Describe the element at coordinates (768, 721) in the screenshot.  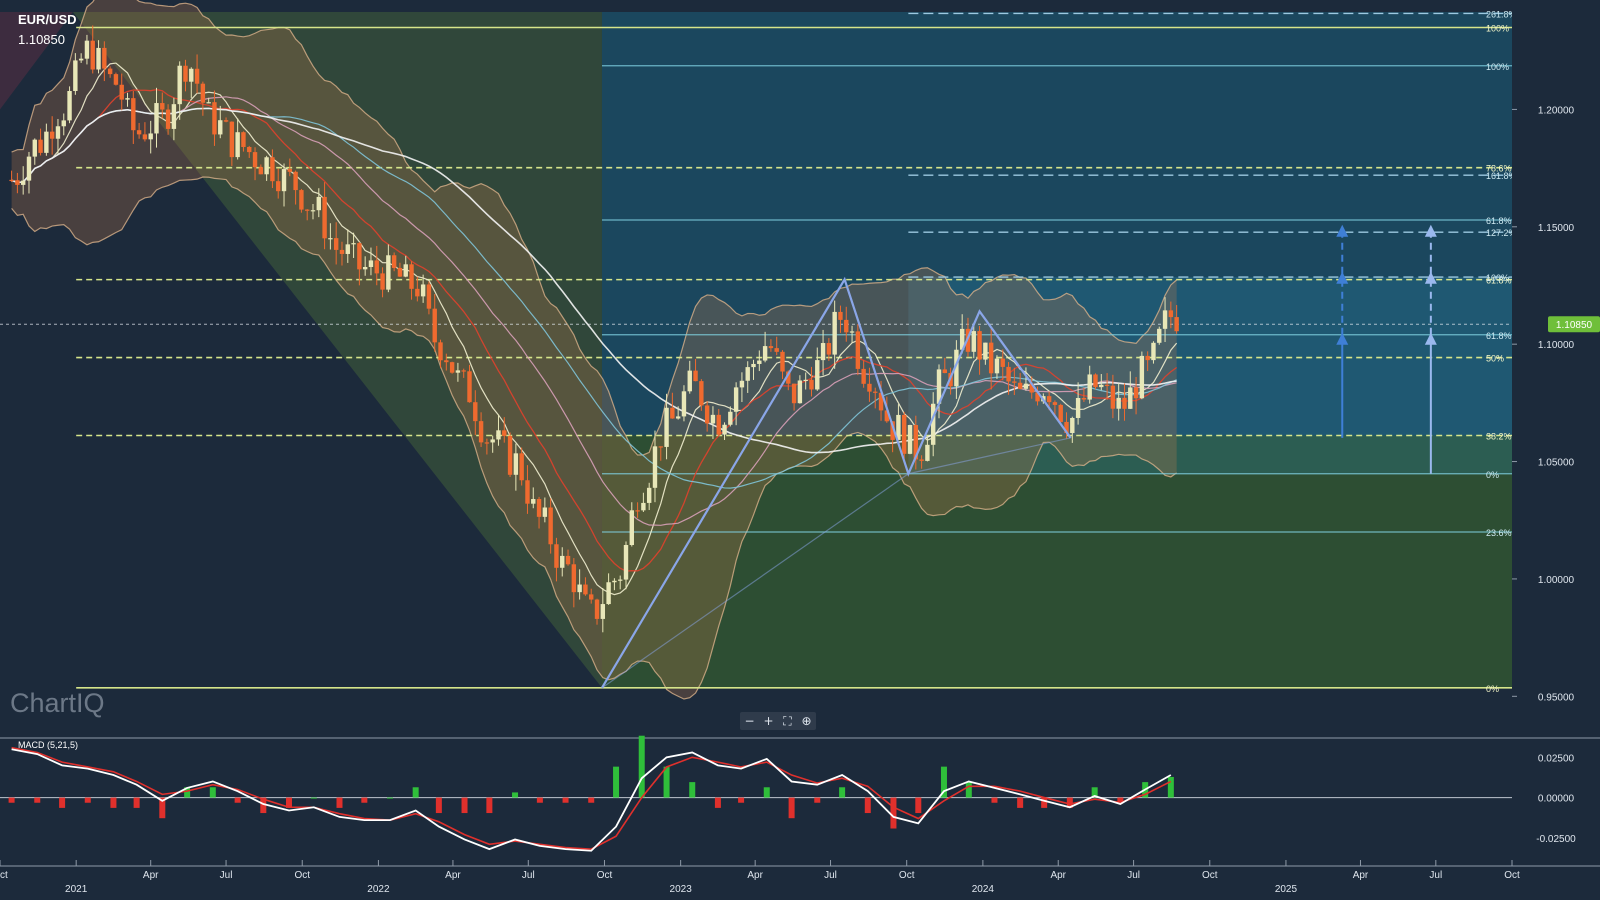
I see `zoom-in-button: +` at that location.